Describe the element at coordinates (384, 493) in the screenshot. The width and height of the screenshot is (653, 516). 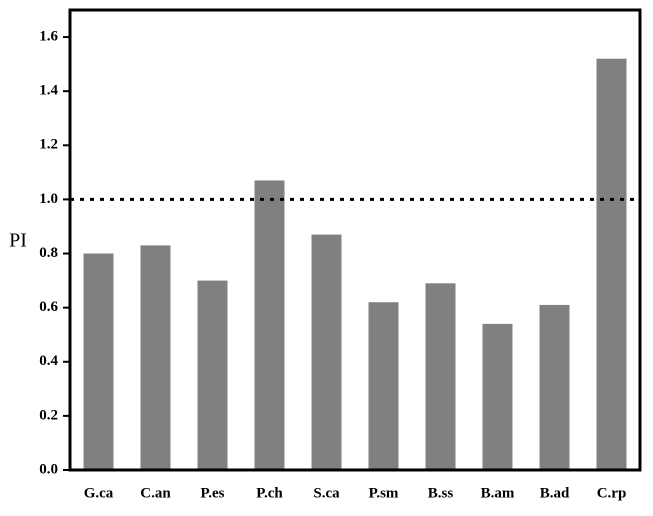
I see `x-tick-label: P.sm` at that location.